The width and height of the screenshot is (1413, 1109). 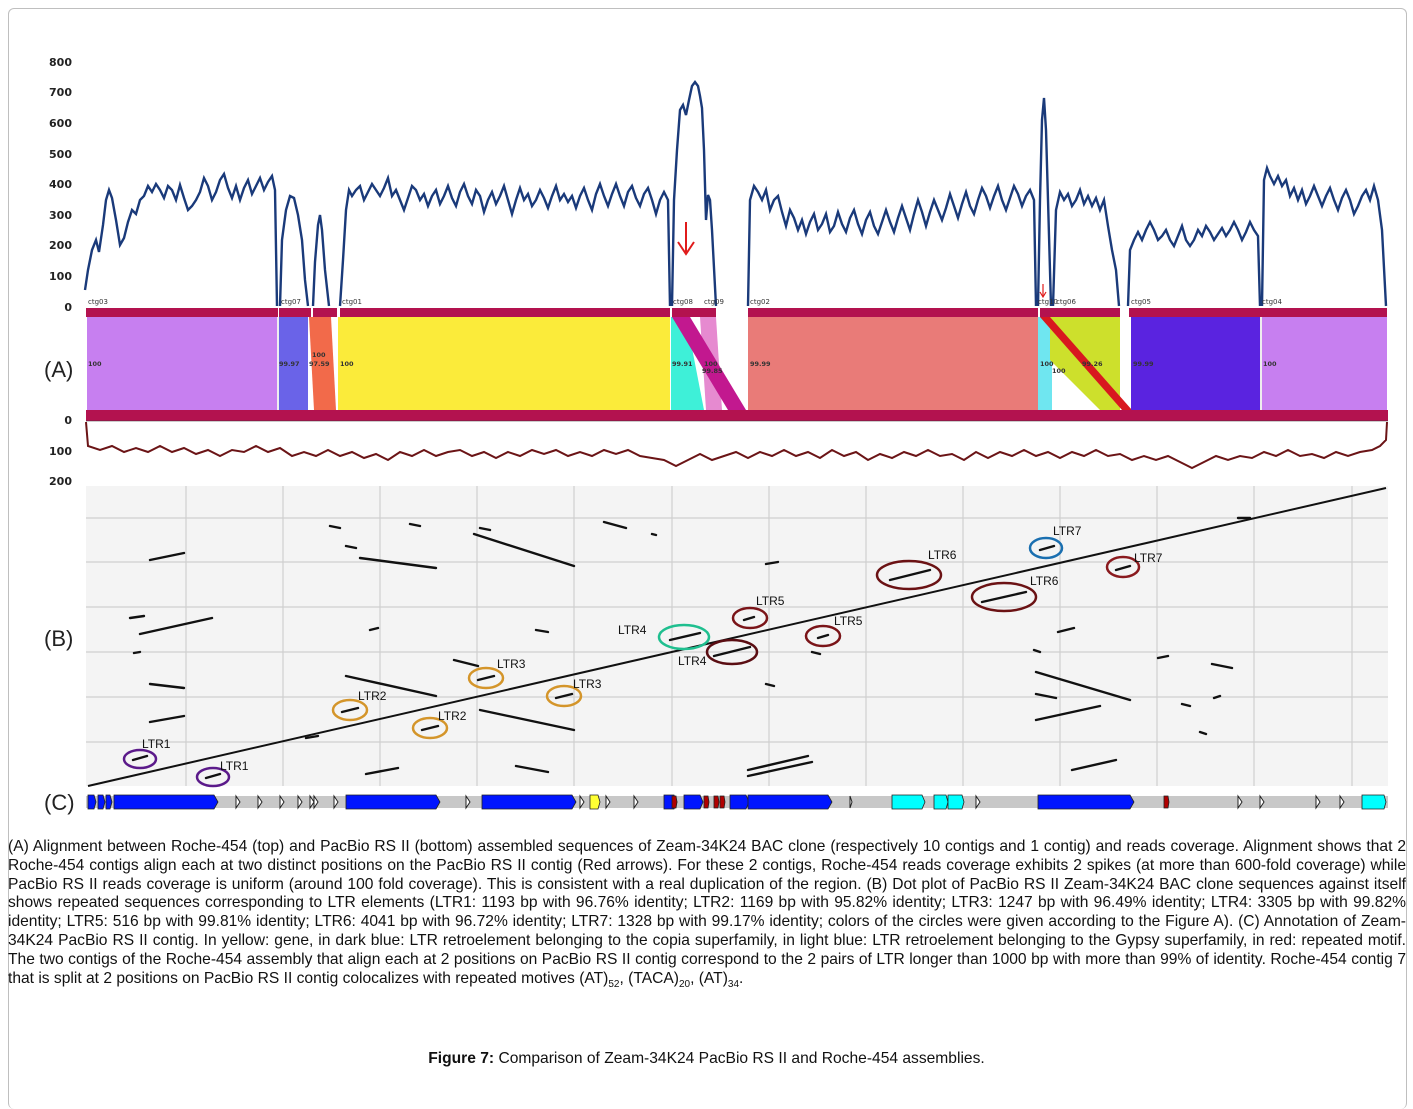 What do you see at coordinates (461, 1058) in the screenshot?
I see `figure-title-label: Figure 7:` at bounding box center [461, 1058].